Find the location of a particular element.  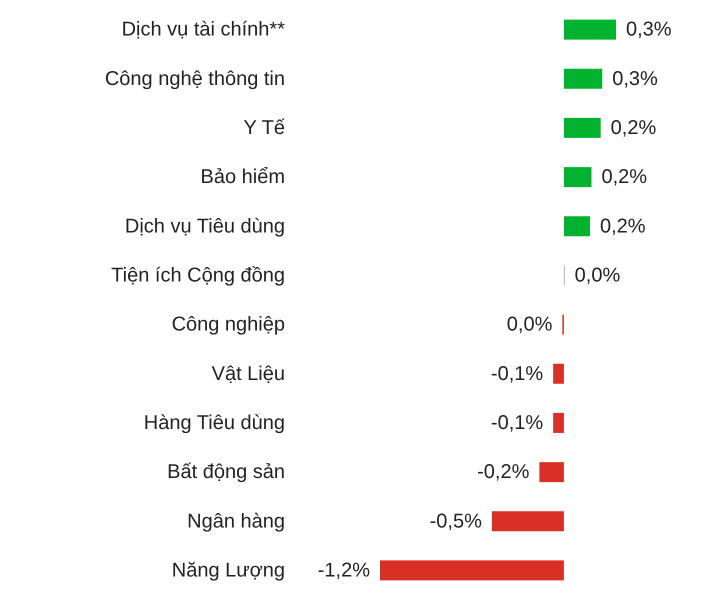

y-tick-label: Dịch vụ tài chính** is located at coordinates (204, 29).